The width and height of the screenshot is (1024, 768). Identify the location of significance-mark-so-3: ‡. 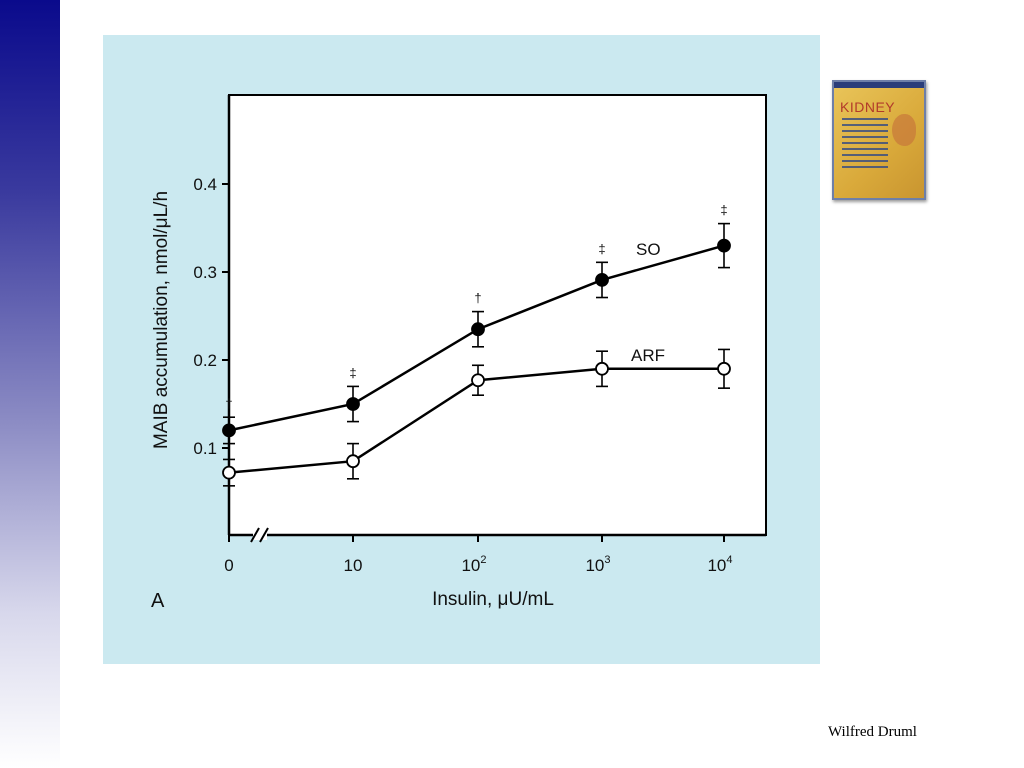
(601, 248).